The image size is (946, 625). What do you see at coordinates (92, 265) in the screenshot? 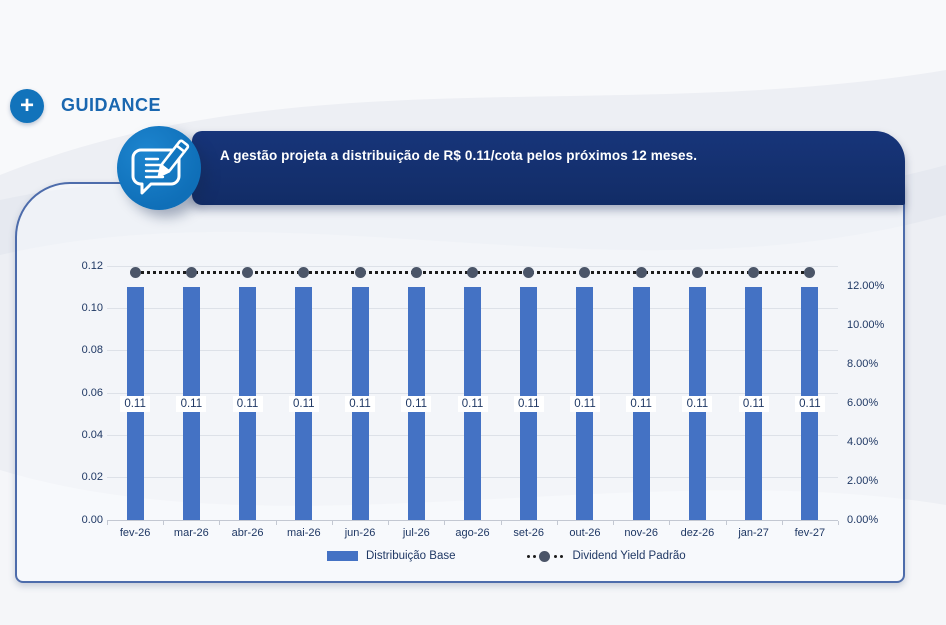
I see `y-axis-label-left: 0.12` at bounding box center [92, 265].